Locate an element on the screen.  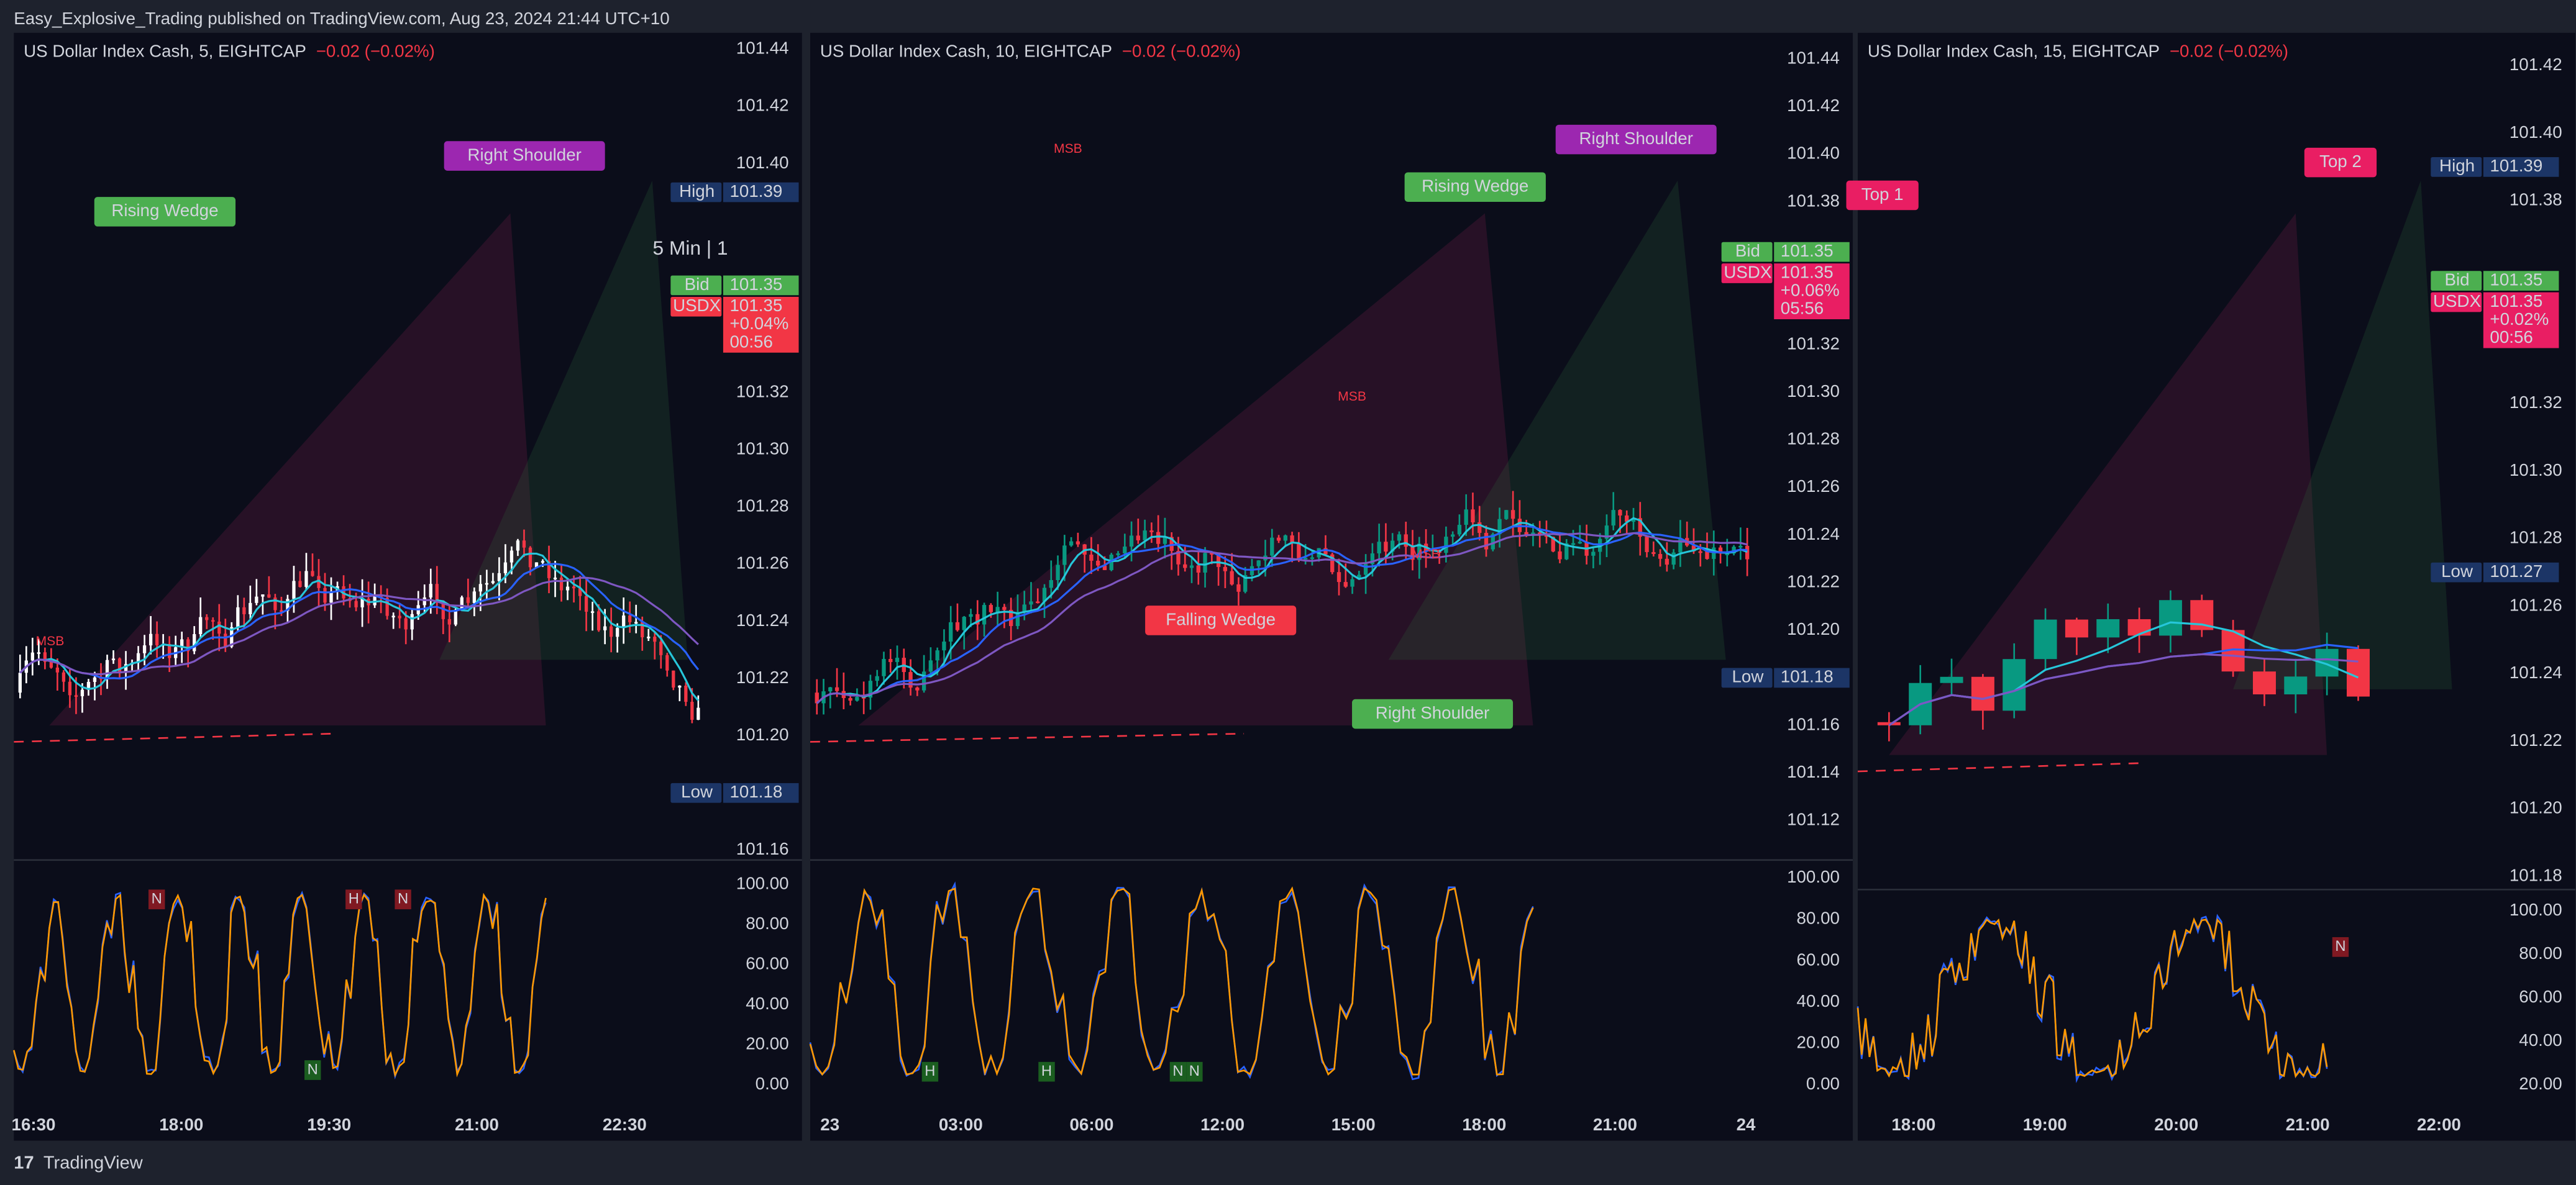
pattern-shade is located at coordinates (1195, 469).